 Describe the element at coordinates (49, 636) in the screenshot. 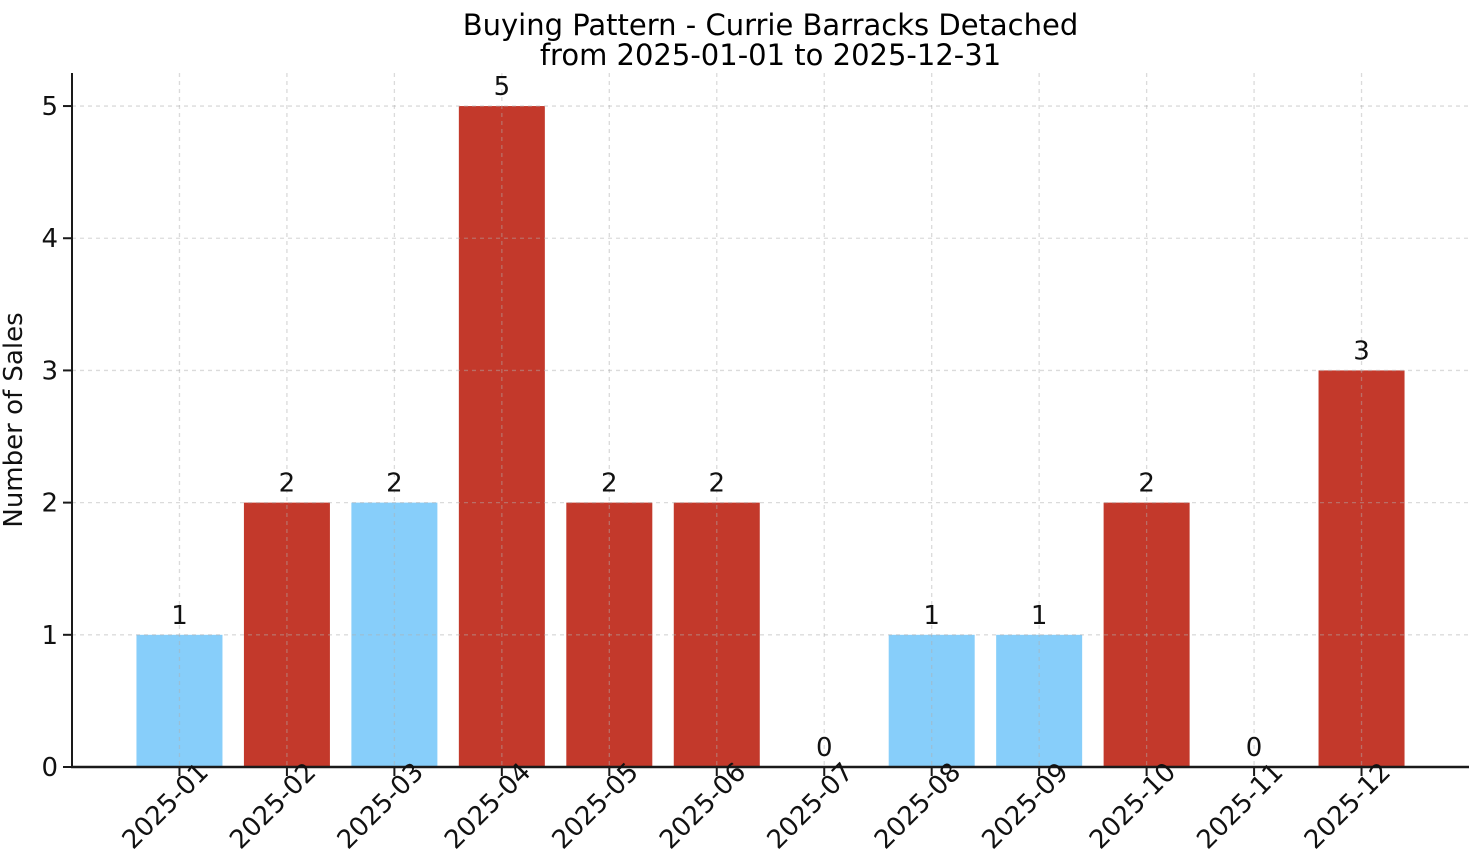

I see `y-tick-label-1: 1` at that location.